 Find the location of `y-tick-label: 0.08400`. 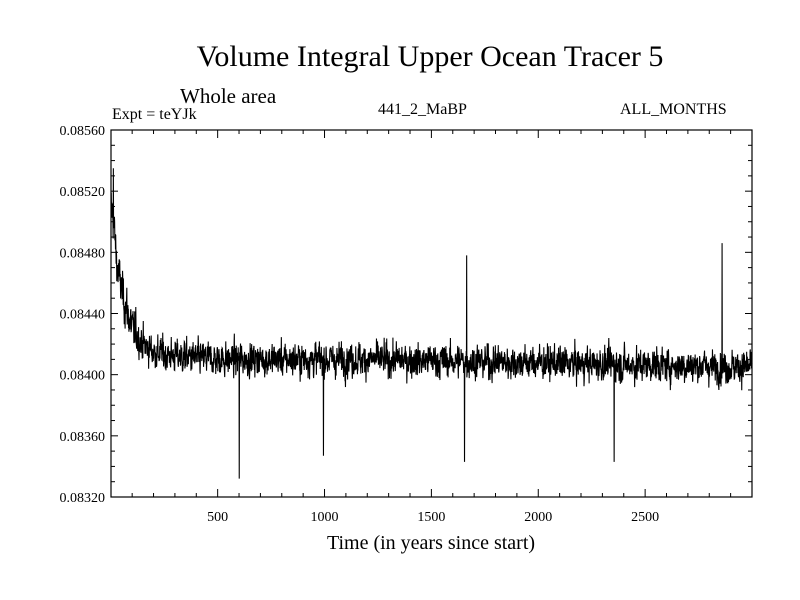

y-tick-label: 0.08400 is located at coordinates (83, 376).